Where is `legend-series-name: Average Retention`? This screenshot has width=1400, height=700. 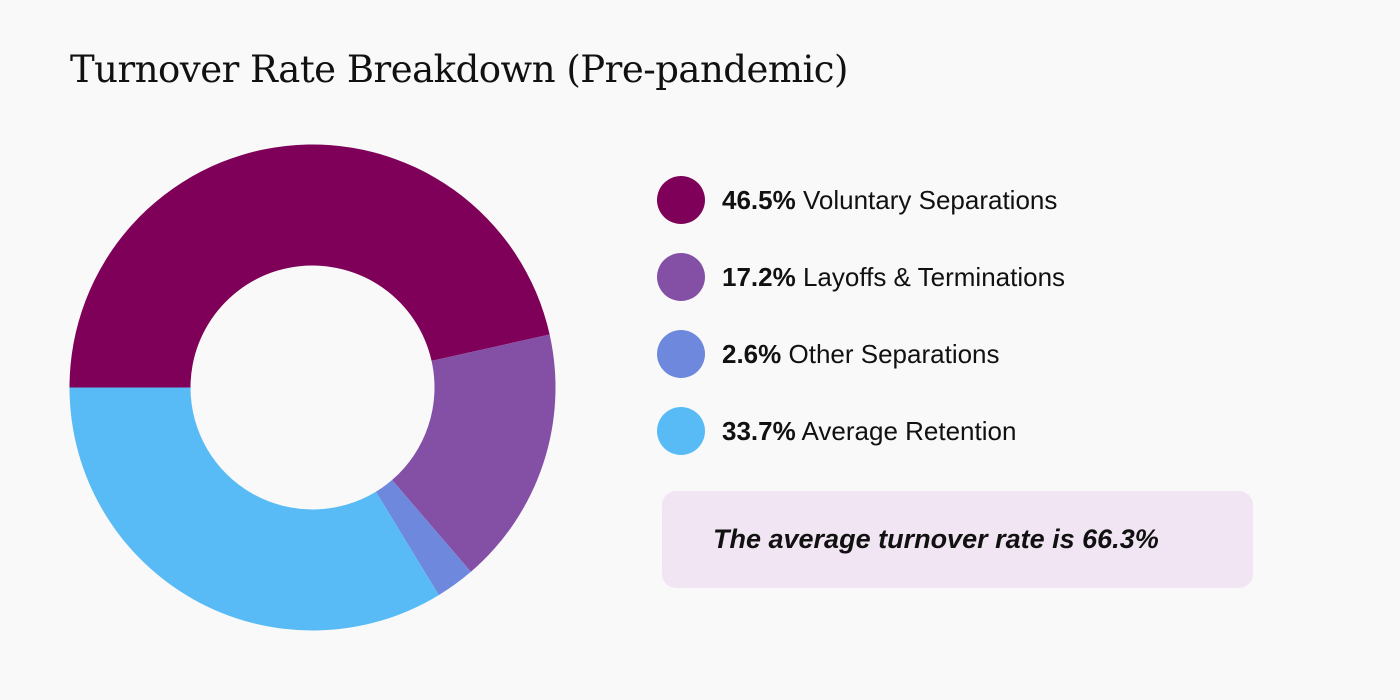 legend-series-name: Average Retention is located at coordinates (909, 430).